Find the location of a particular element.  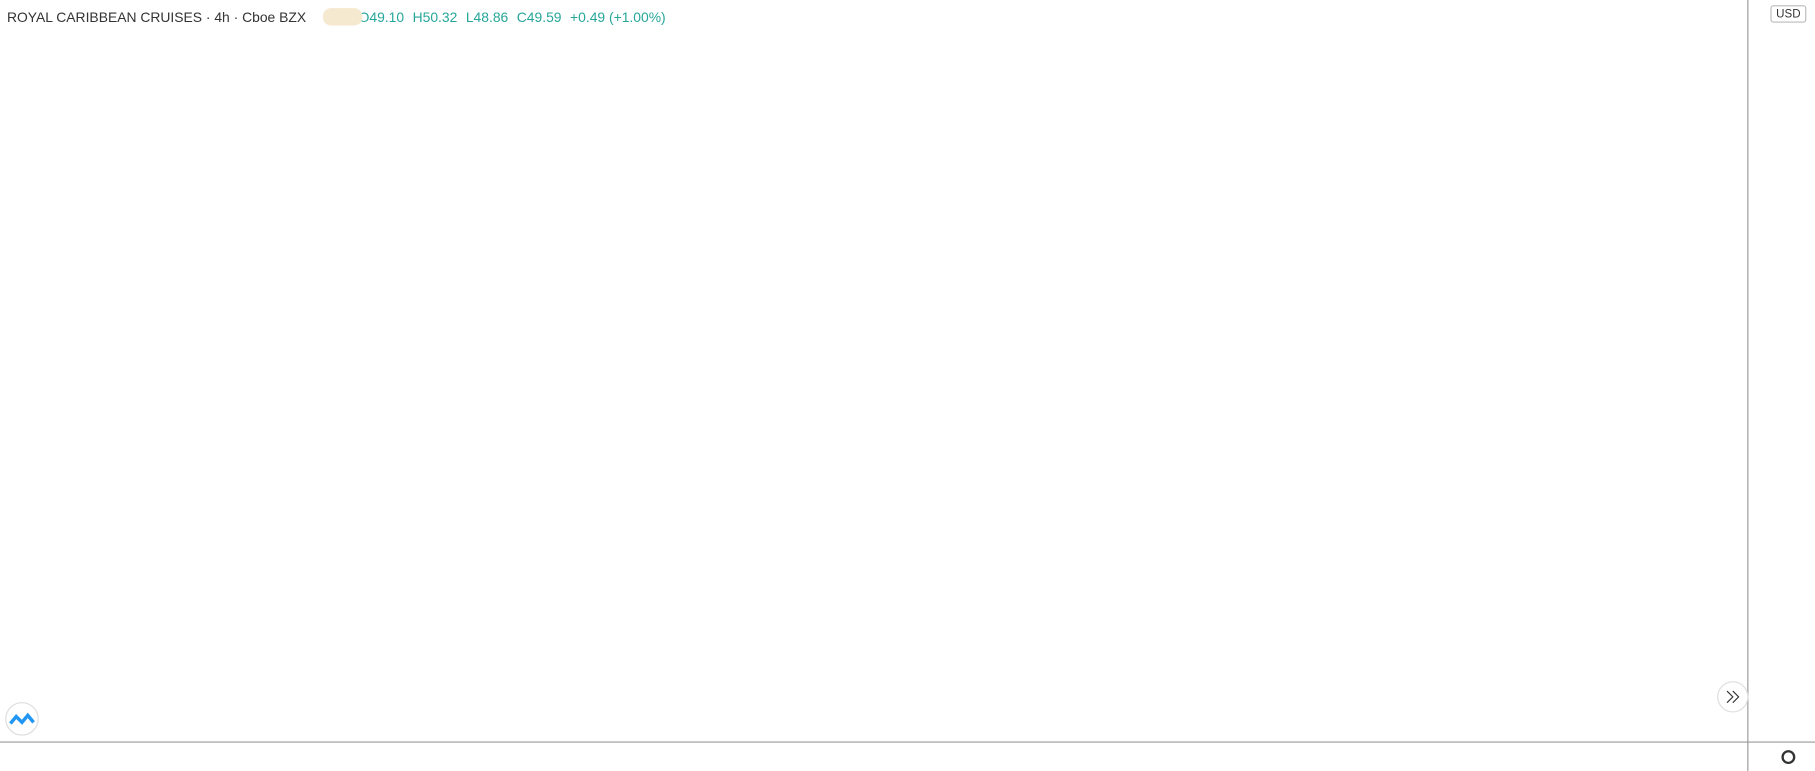

currency-box is located at coordinates (1788, 14).